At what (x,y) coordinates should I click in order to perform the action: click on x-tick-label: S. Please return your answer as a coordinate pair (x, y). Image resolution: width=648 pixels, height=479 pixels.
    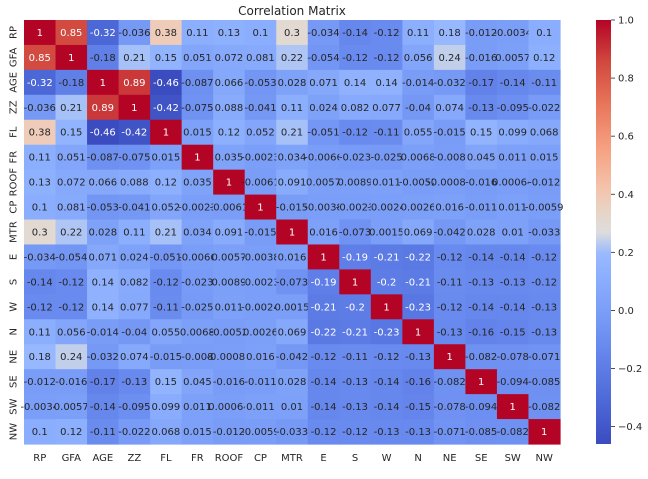
    Looking at the image, I should click on (355, 458).